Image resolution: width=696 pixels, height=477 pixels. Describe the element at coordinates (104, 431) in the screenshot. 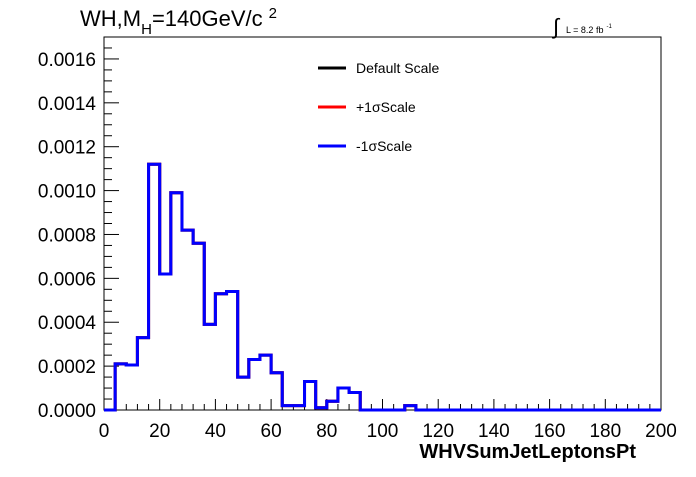

I see `x-tick-label: 0` at that location.